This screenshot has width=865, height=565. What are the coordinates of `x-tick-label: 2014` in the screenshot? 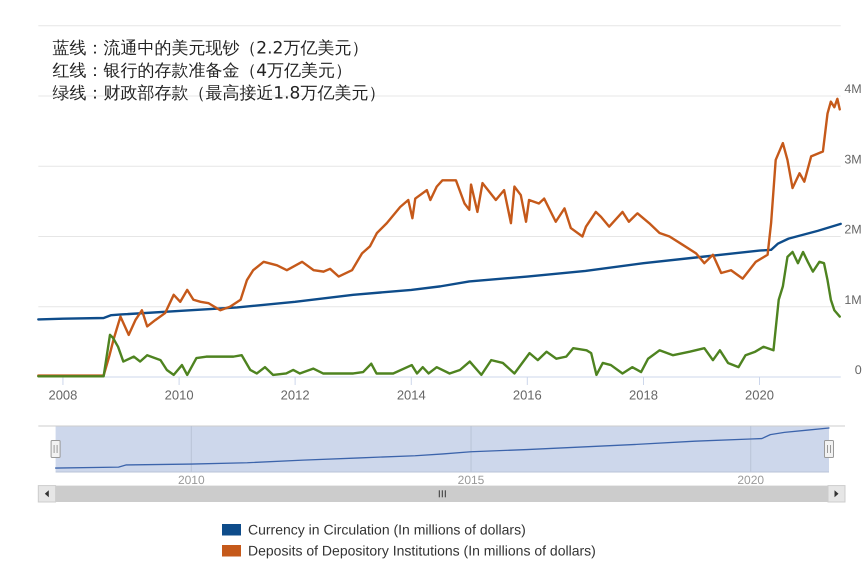 It's located at (411, 395).